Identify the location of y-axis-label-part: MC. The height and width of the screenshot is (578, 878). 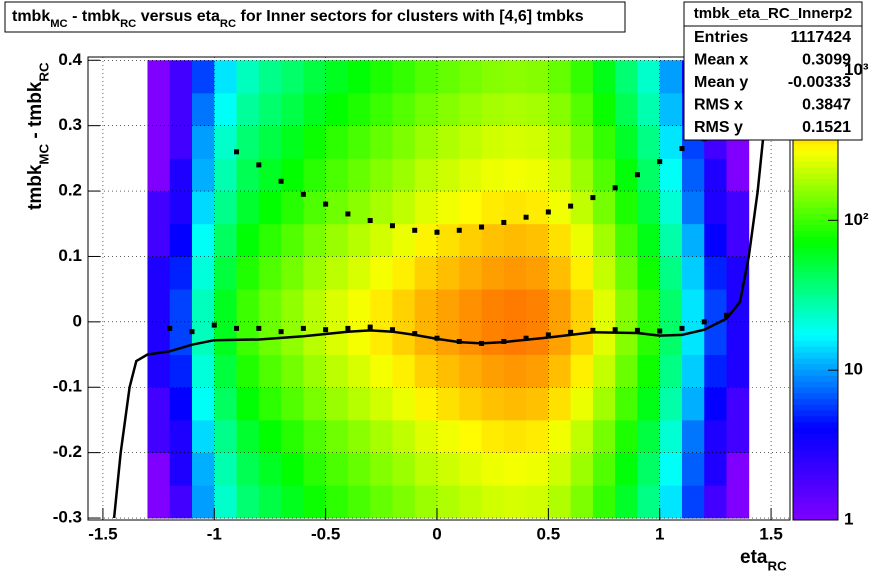
(43, 154).